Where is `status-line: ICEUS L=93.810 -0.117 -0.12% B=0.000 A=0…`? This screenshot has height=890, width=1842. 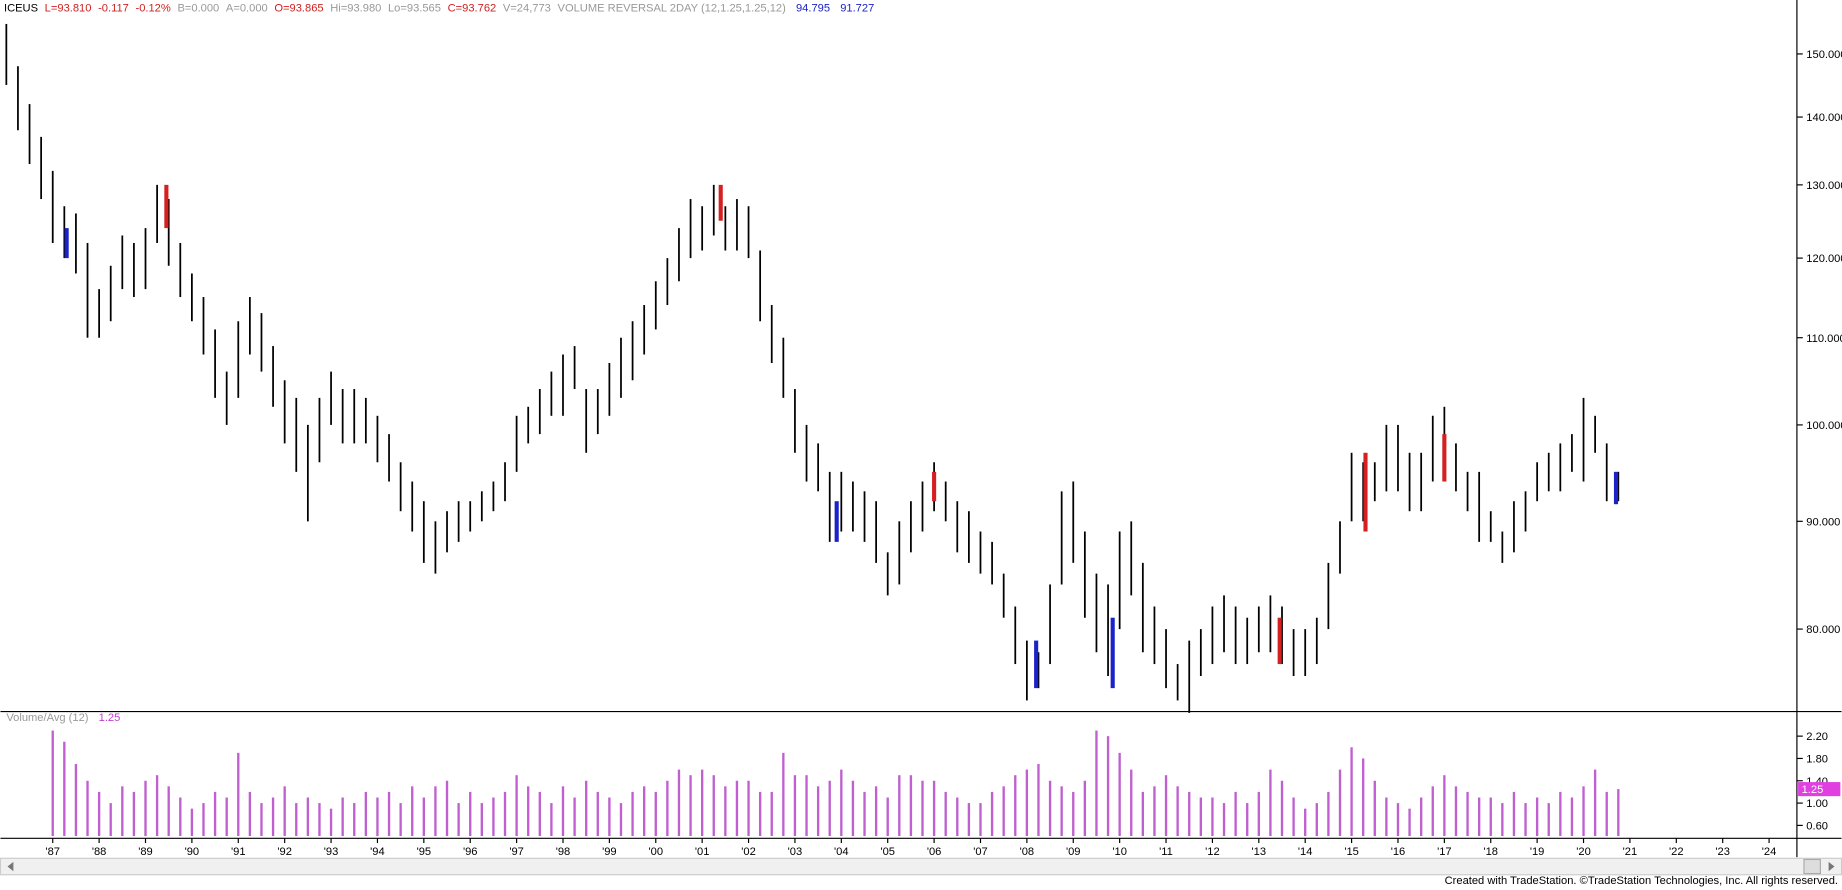 status-line: ICEUS L=93.810 -0.117 -0.12% B=0.000 A=0… is located at coordinates (439, 9).